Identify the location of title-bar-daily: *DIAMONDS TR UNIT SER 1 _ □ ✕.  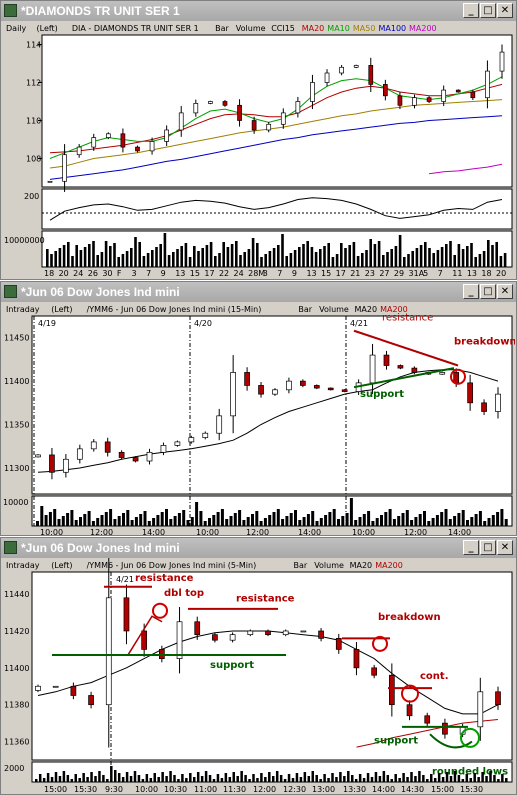
(258, 11).